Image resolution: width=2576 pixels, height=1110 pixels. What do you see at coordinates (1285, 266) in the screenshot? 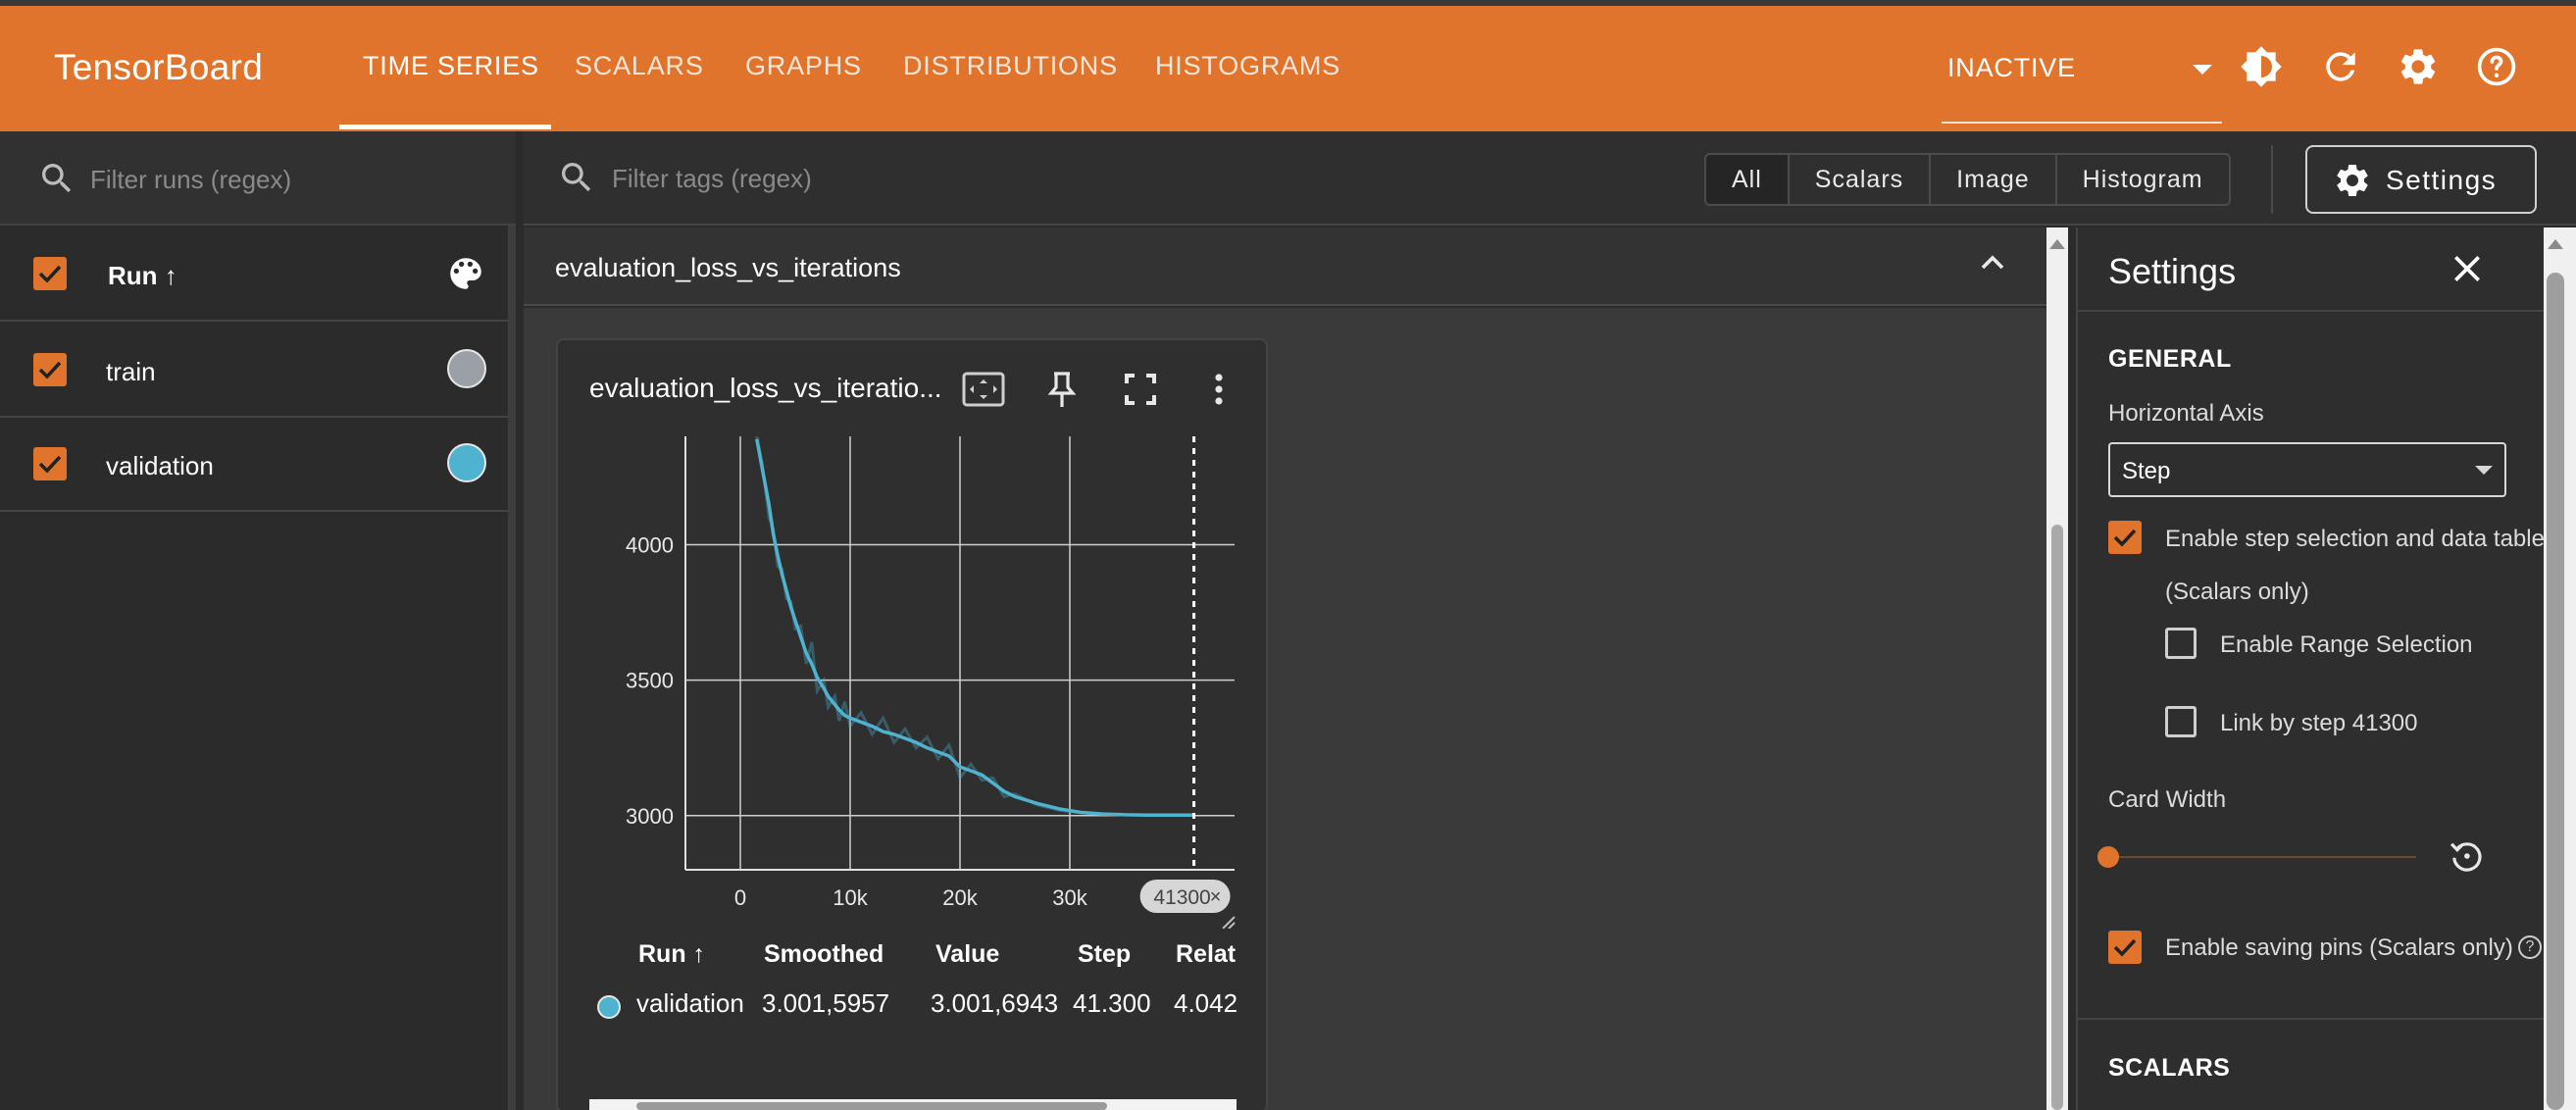
I see `group-header: evaluation_loss_vs_iterations` at bounding box center [1285, 266].